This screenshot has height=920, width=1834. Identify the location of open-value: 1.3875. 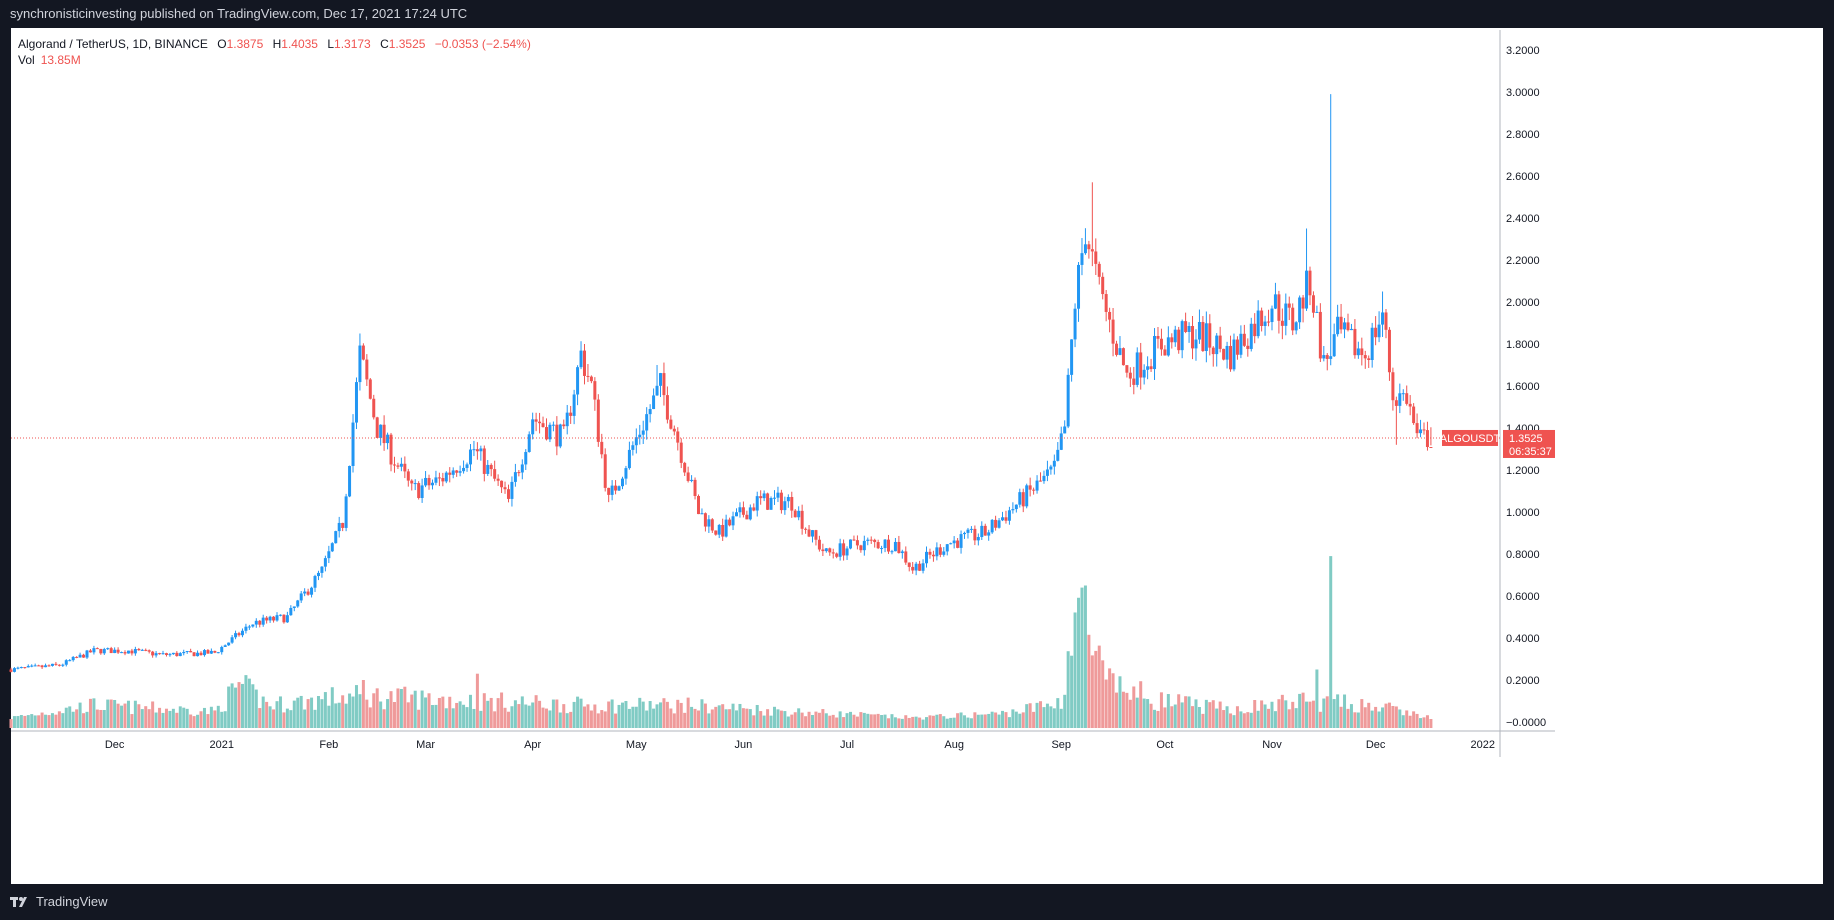
(245, 44).